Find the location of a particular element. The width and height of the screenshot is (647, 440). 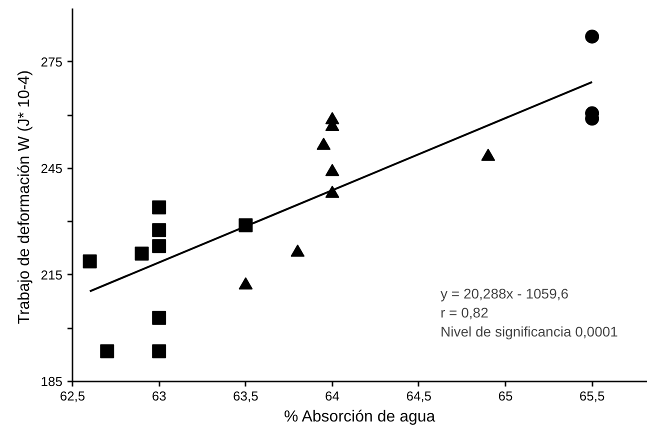

annotation: Nivel de significancia 0,0001 is located at coordinates (529, 332).